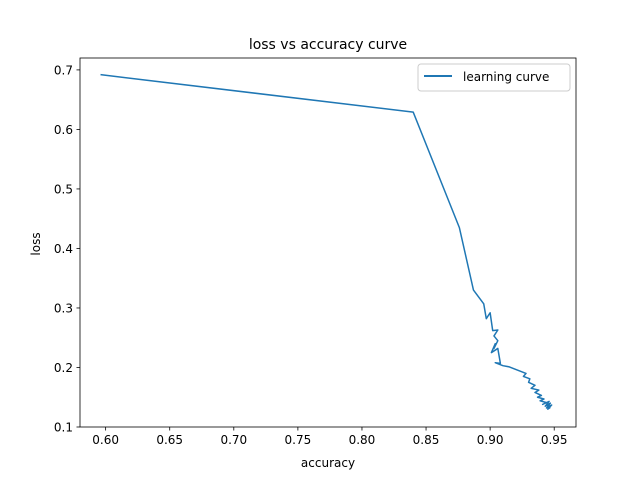  What do you see at coordinates (490, 440) in the screenshot?
I see `x-tick-label: 0.90` at bounding box center [490, 440].